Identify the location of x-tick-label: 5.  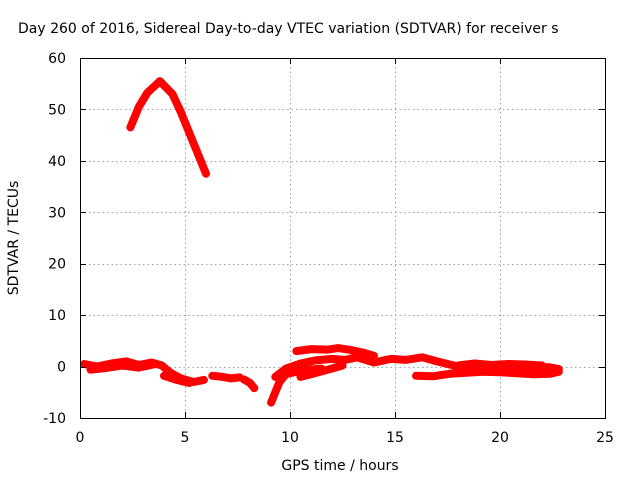
(185, 438).